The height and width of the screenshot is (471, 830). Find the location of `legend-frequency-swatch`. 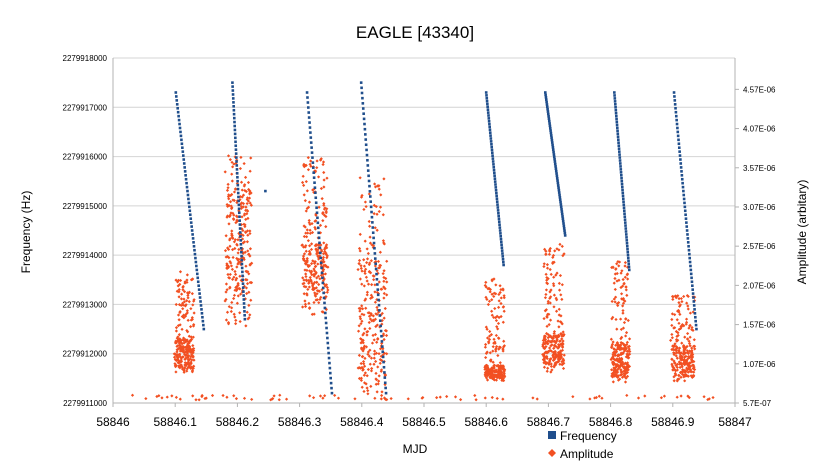

legend-frequency-swatch is located at coordinates (552, 435).